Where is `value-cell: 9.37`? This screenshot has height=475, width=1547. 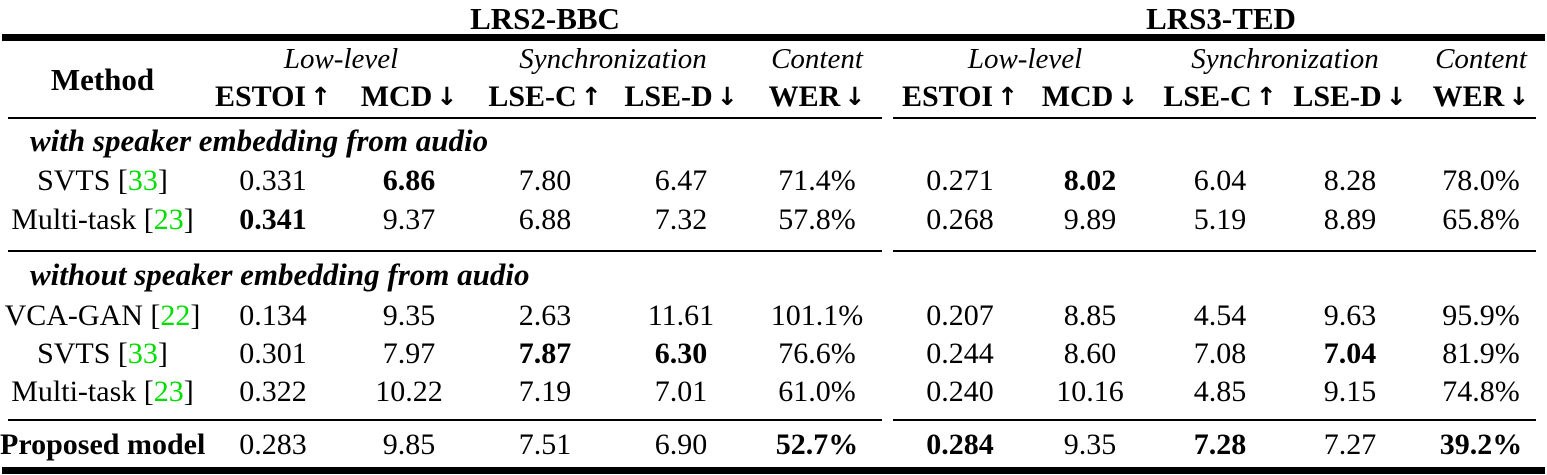 value-cell: 9.37 is located at coordinates (409, 219).